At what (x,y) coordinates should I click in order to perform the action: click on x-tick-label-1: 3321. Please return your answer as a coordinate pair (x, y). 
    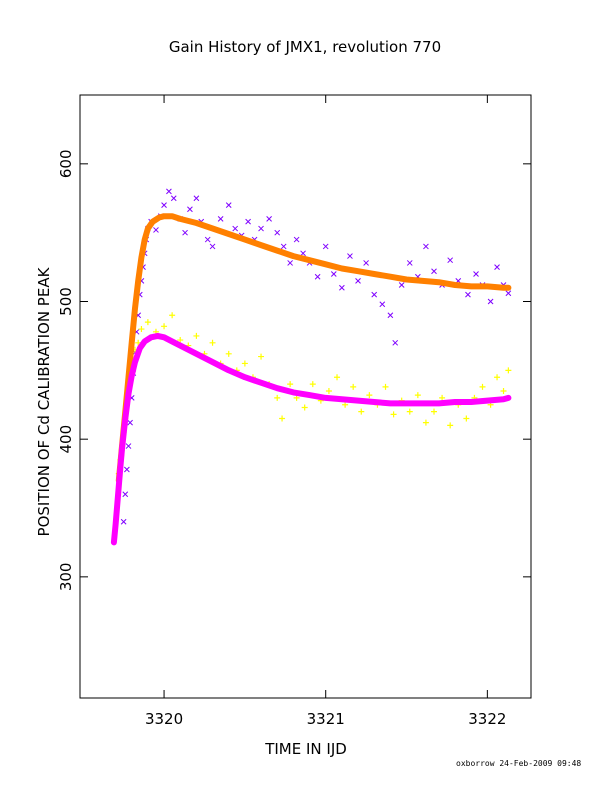
    Looking at the image, I should click on (326, 719).